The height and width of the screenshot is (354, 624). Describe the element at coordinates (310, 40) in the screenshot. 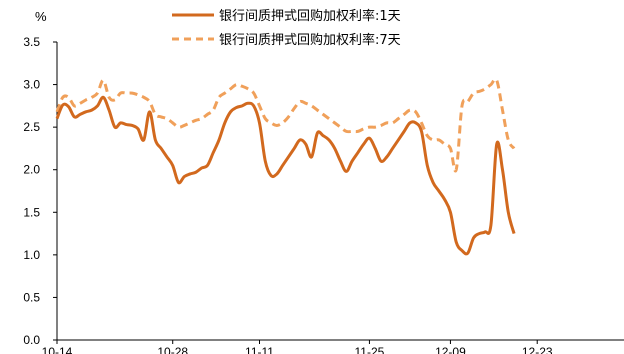

I see `legend-label-7d: 银行间质押式回购加权利率:7天` at that location.